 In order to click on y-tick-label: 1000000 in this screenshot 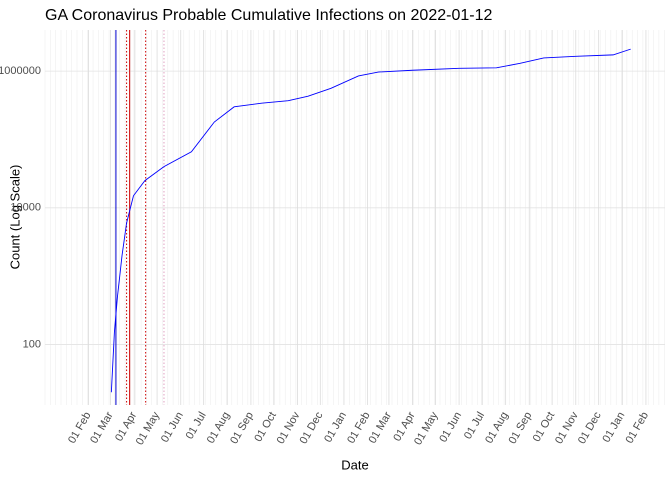, I will do `click(20, 71)`.